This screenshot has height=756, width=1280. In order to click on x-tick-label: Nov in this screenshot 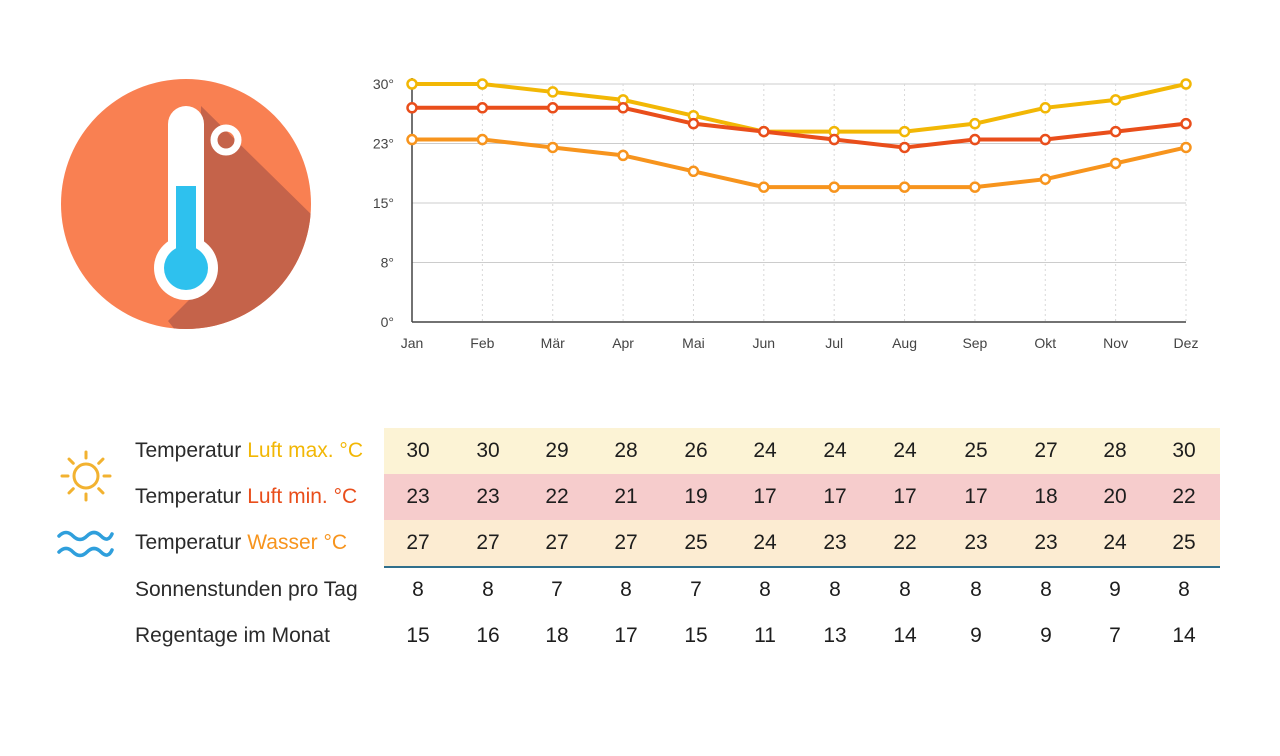, I will do `click(1115, 343)`.